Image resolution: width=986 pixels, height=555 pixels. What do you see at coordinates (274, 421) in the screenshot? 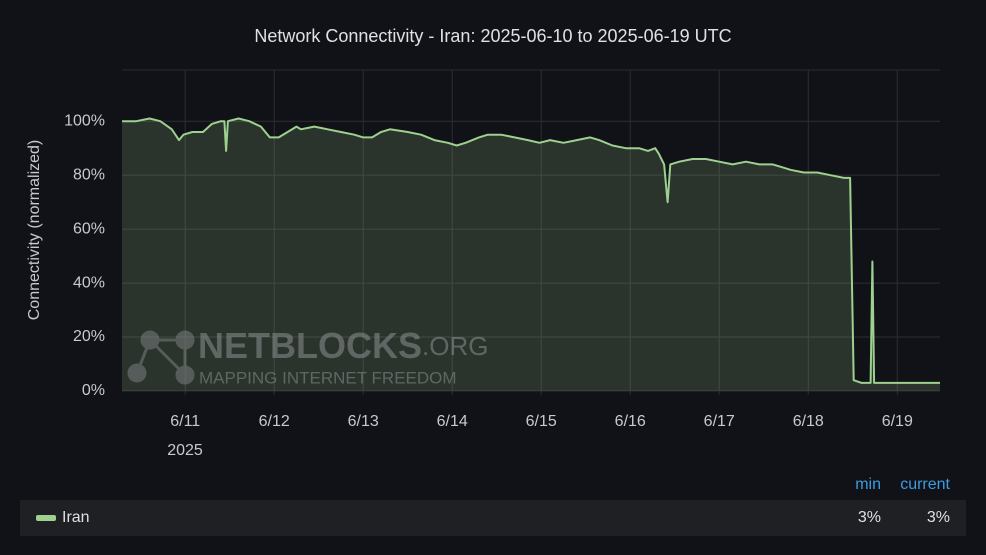
I see `x-tick-label: 6/12` at bounding box center [274, 421].